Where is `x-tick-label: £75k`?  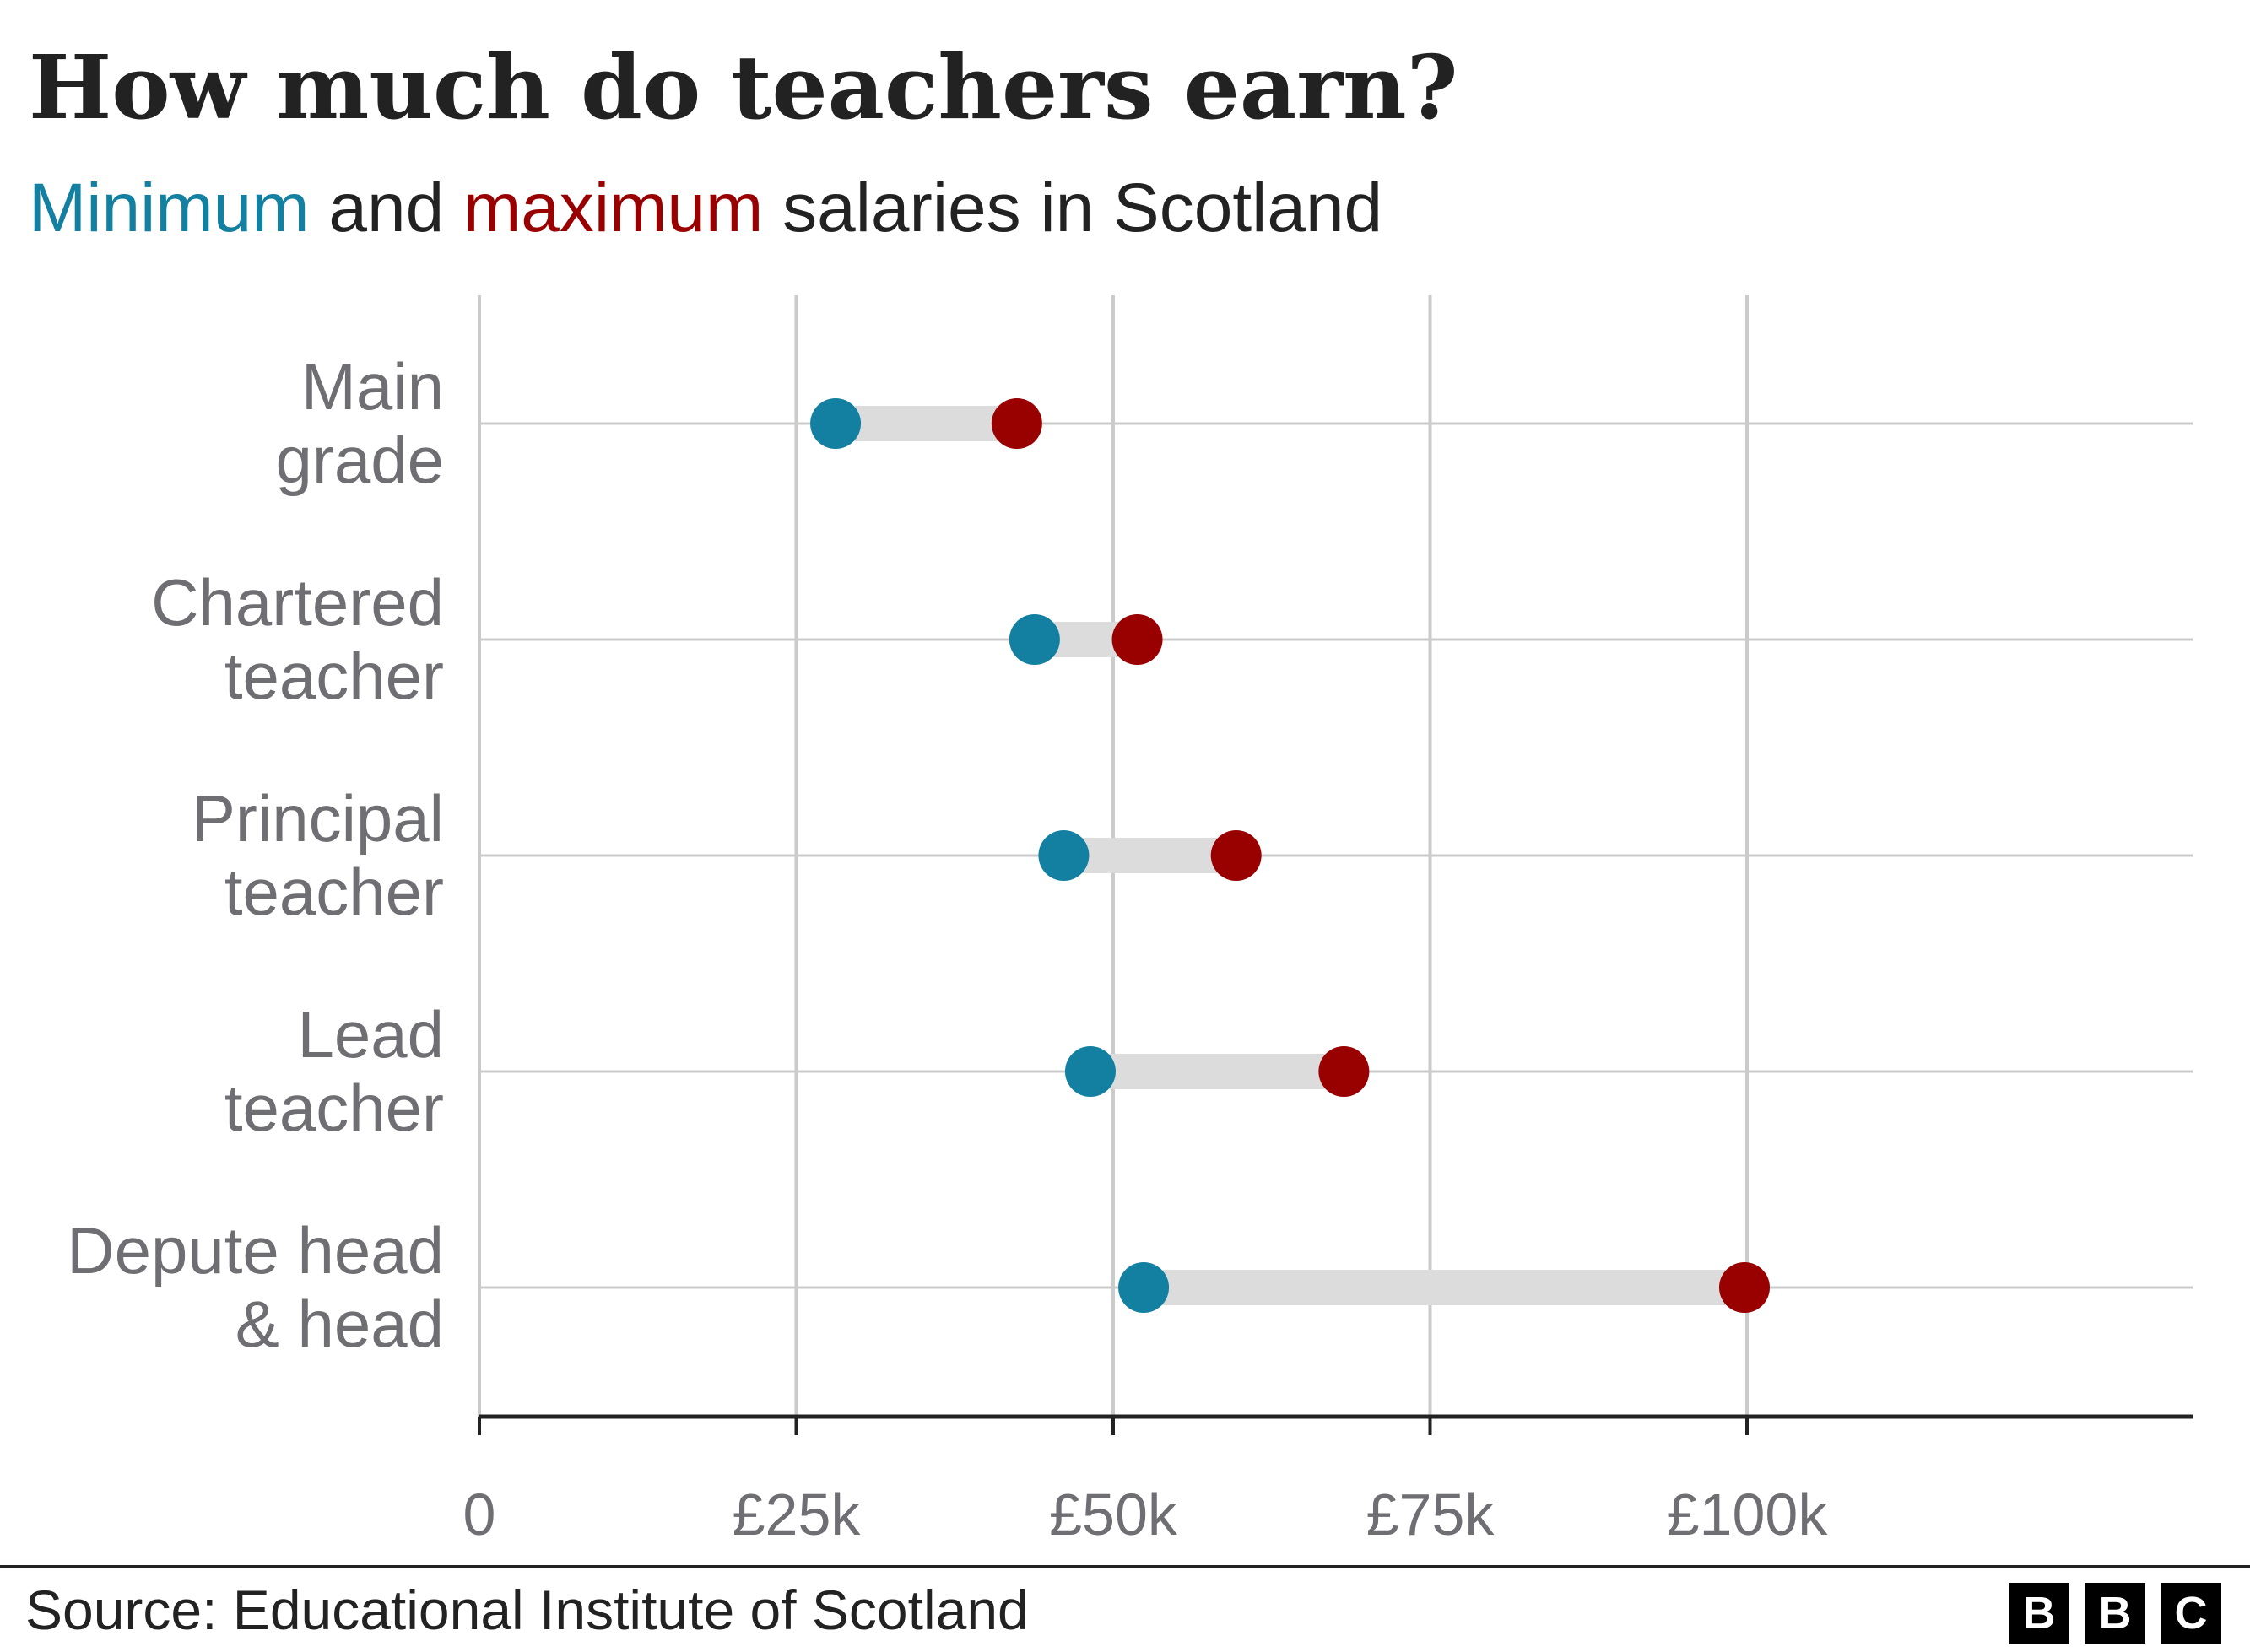
x-tick-label: £75k is located at coordinates (1430, 1514).